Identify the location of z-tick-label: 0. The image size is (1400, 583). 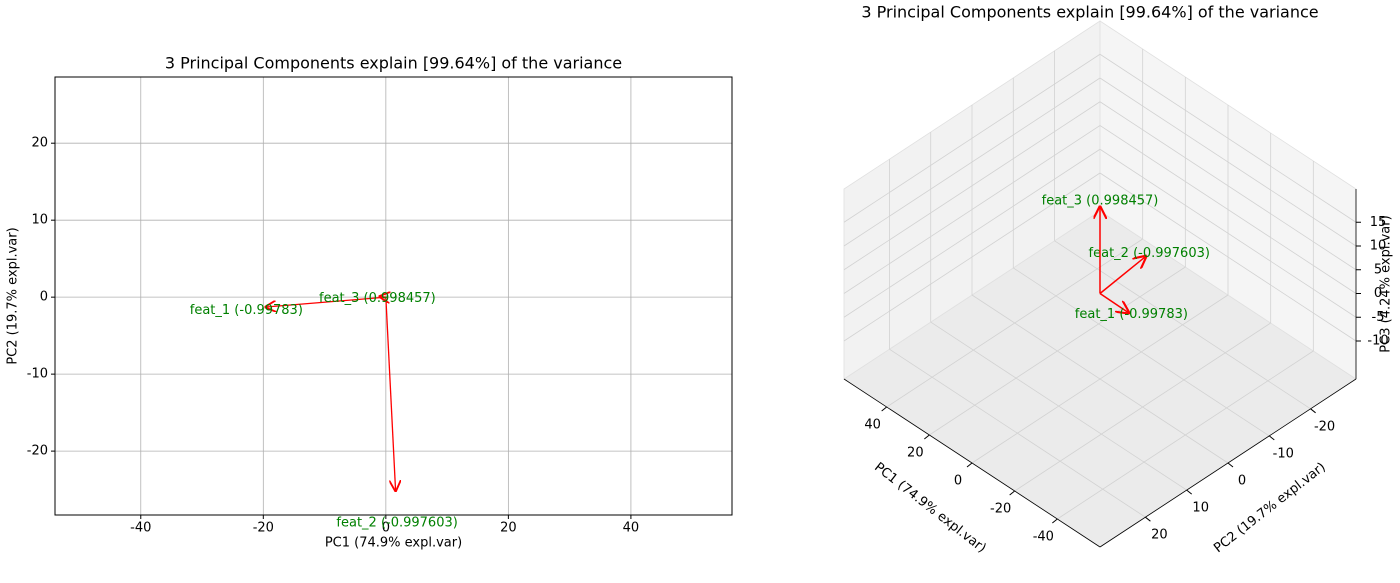
(1378, 293).